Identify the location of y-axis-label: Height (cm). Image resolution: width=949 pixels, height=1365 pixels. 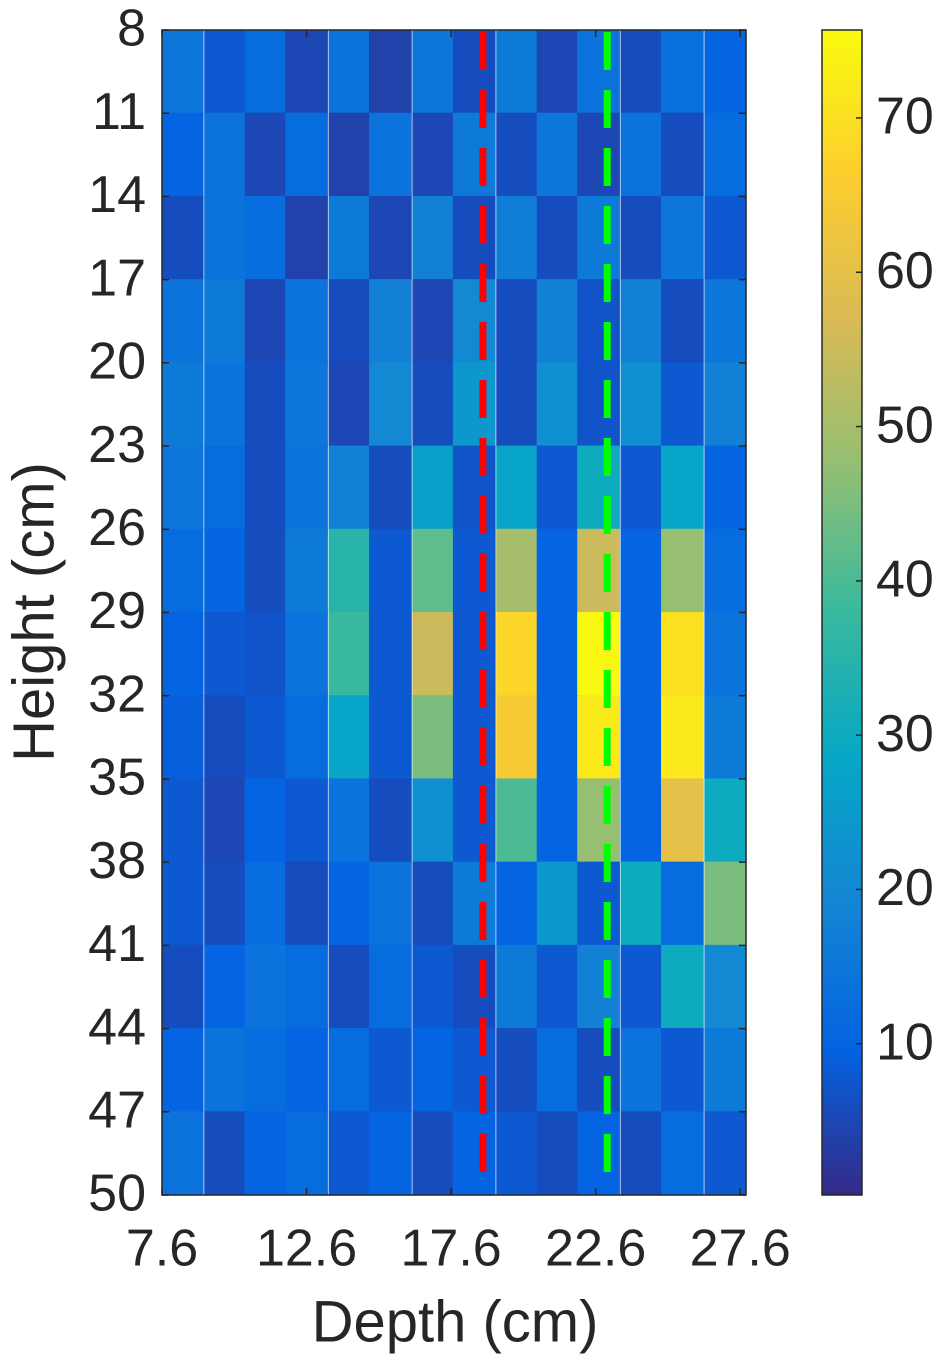
(33, 612).